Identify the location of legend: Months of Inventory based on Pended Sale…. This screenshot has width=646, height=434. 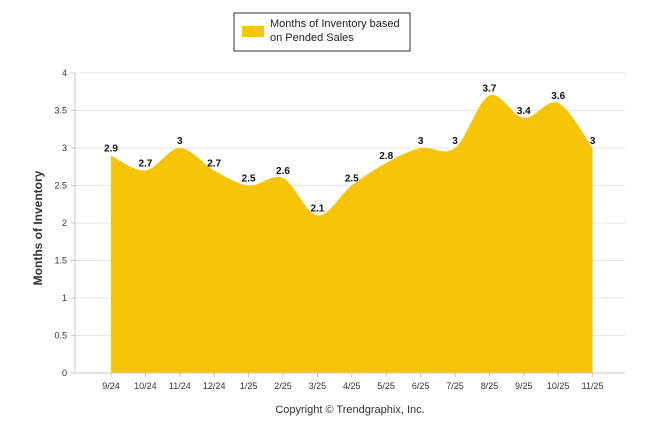
(322, 32).